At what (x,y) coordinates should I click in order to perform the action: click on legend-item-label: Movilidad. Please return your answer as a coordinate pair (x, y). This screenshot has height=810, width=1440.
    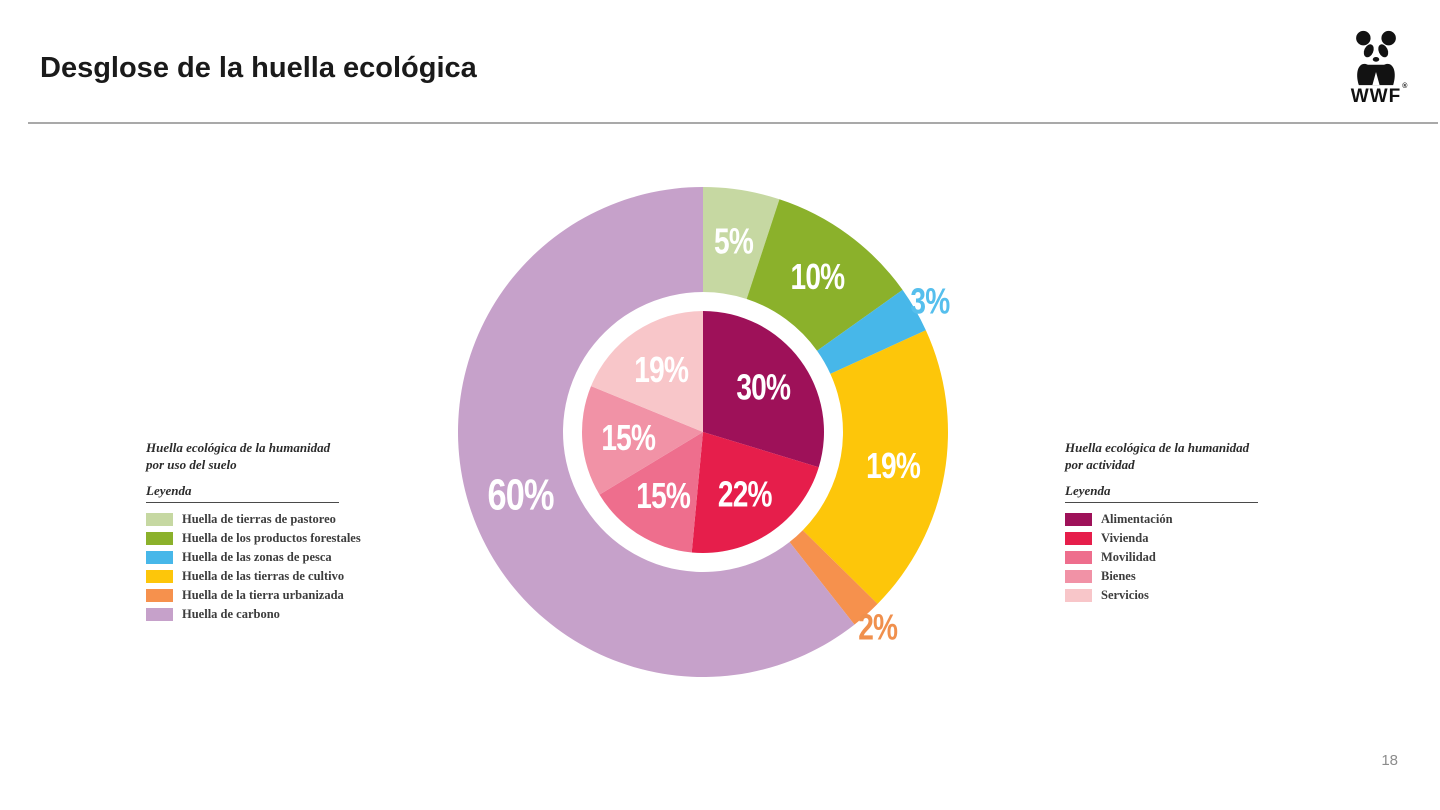
    Looking at the image, I should click on (1128, 556).